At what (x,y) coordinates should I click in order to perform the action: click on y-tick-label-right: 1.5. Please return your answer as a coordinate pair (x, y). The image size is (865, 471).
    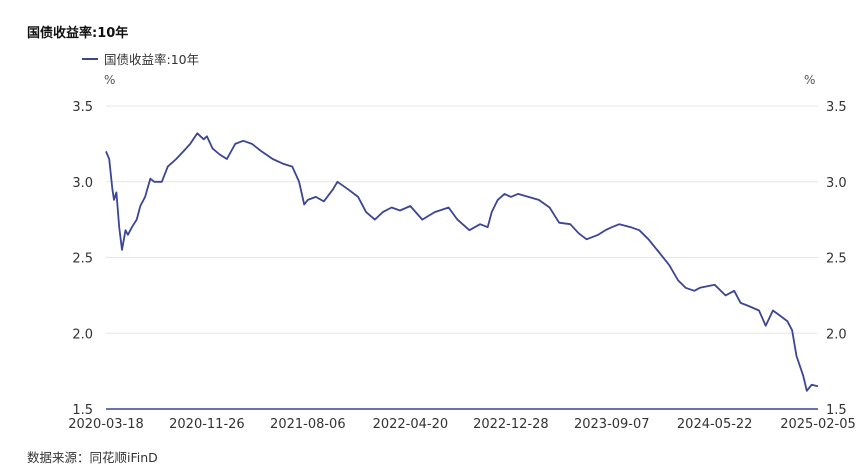
    Looking at the image, I should click on (836, 410).